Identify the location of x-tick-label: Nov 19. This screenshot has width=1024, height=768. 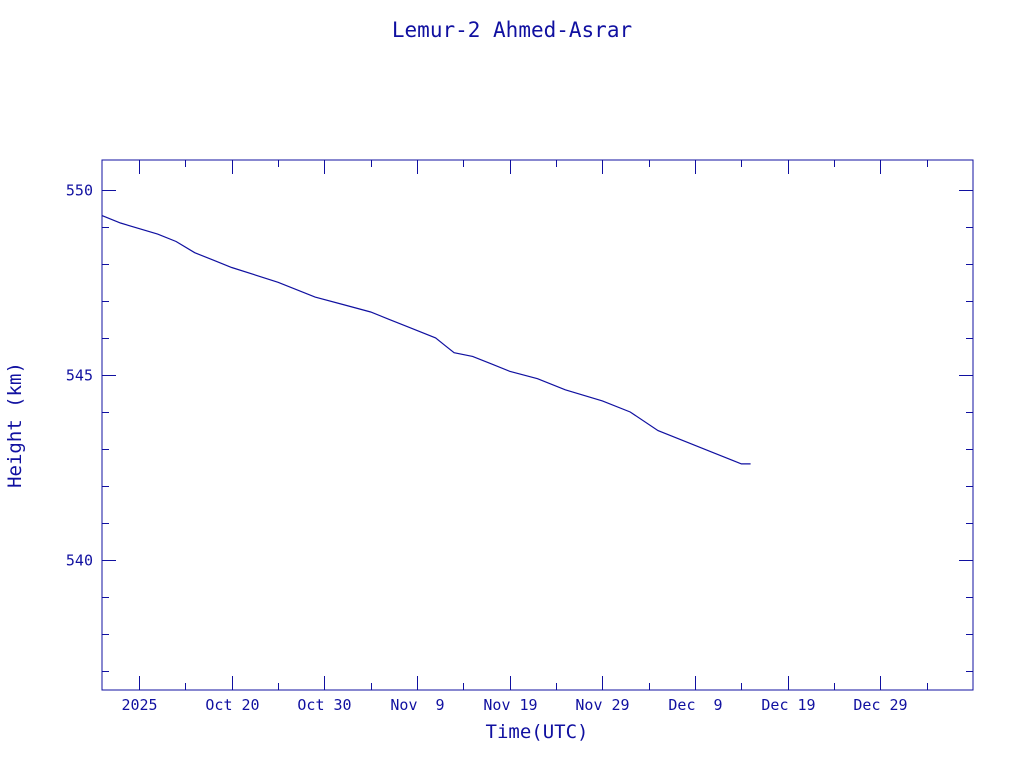
(510, 705).